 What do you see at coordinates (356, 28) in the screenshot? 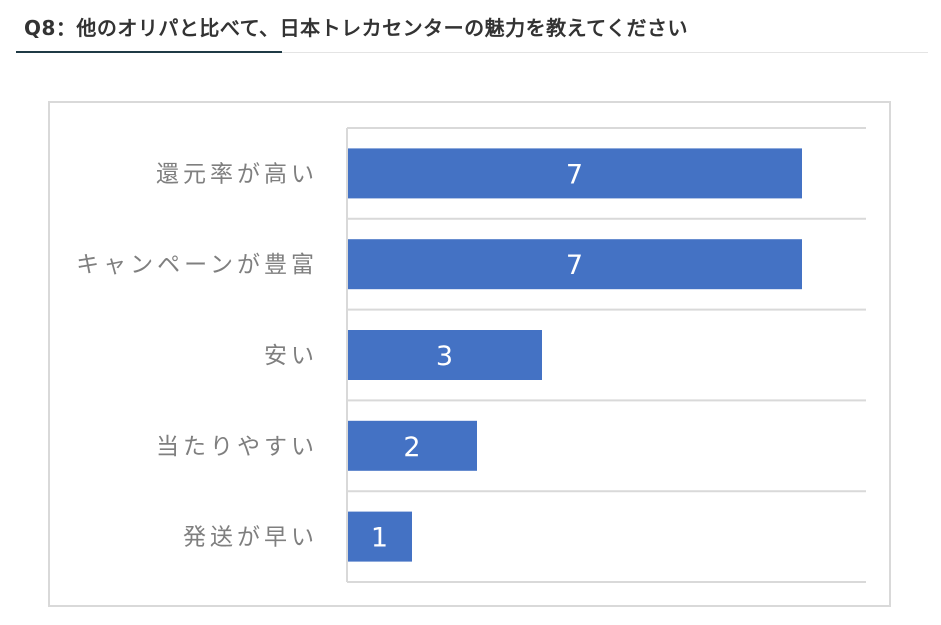
I see `page-title: Q8：他のオリパと比べて、日本トレカセンターの魅力を教えてください` at bounding box center [356, 28].